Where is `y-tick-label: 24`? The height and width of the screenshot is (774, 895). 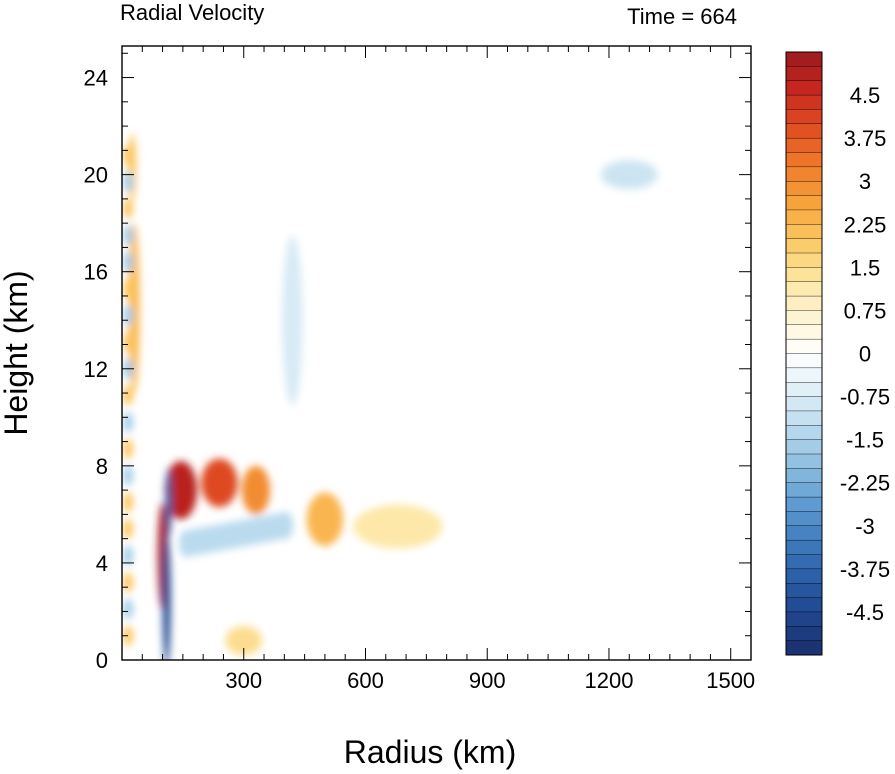
y-tick-label: 24 is located at coordinates (96, 78).